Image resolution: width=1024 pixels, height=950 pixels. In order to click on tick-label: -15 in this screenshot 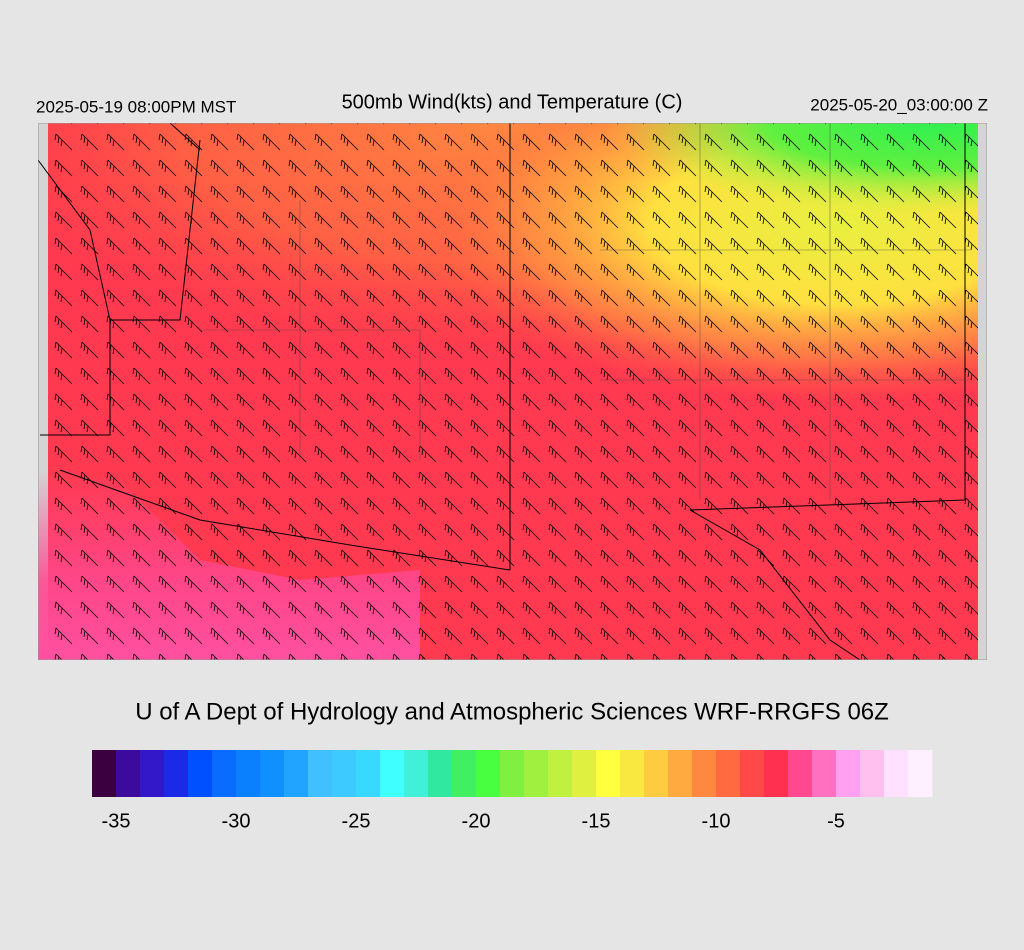, I will do `click(596, 821)`.